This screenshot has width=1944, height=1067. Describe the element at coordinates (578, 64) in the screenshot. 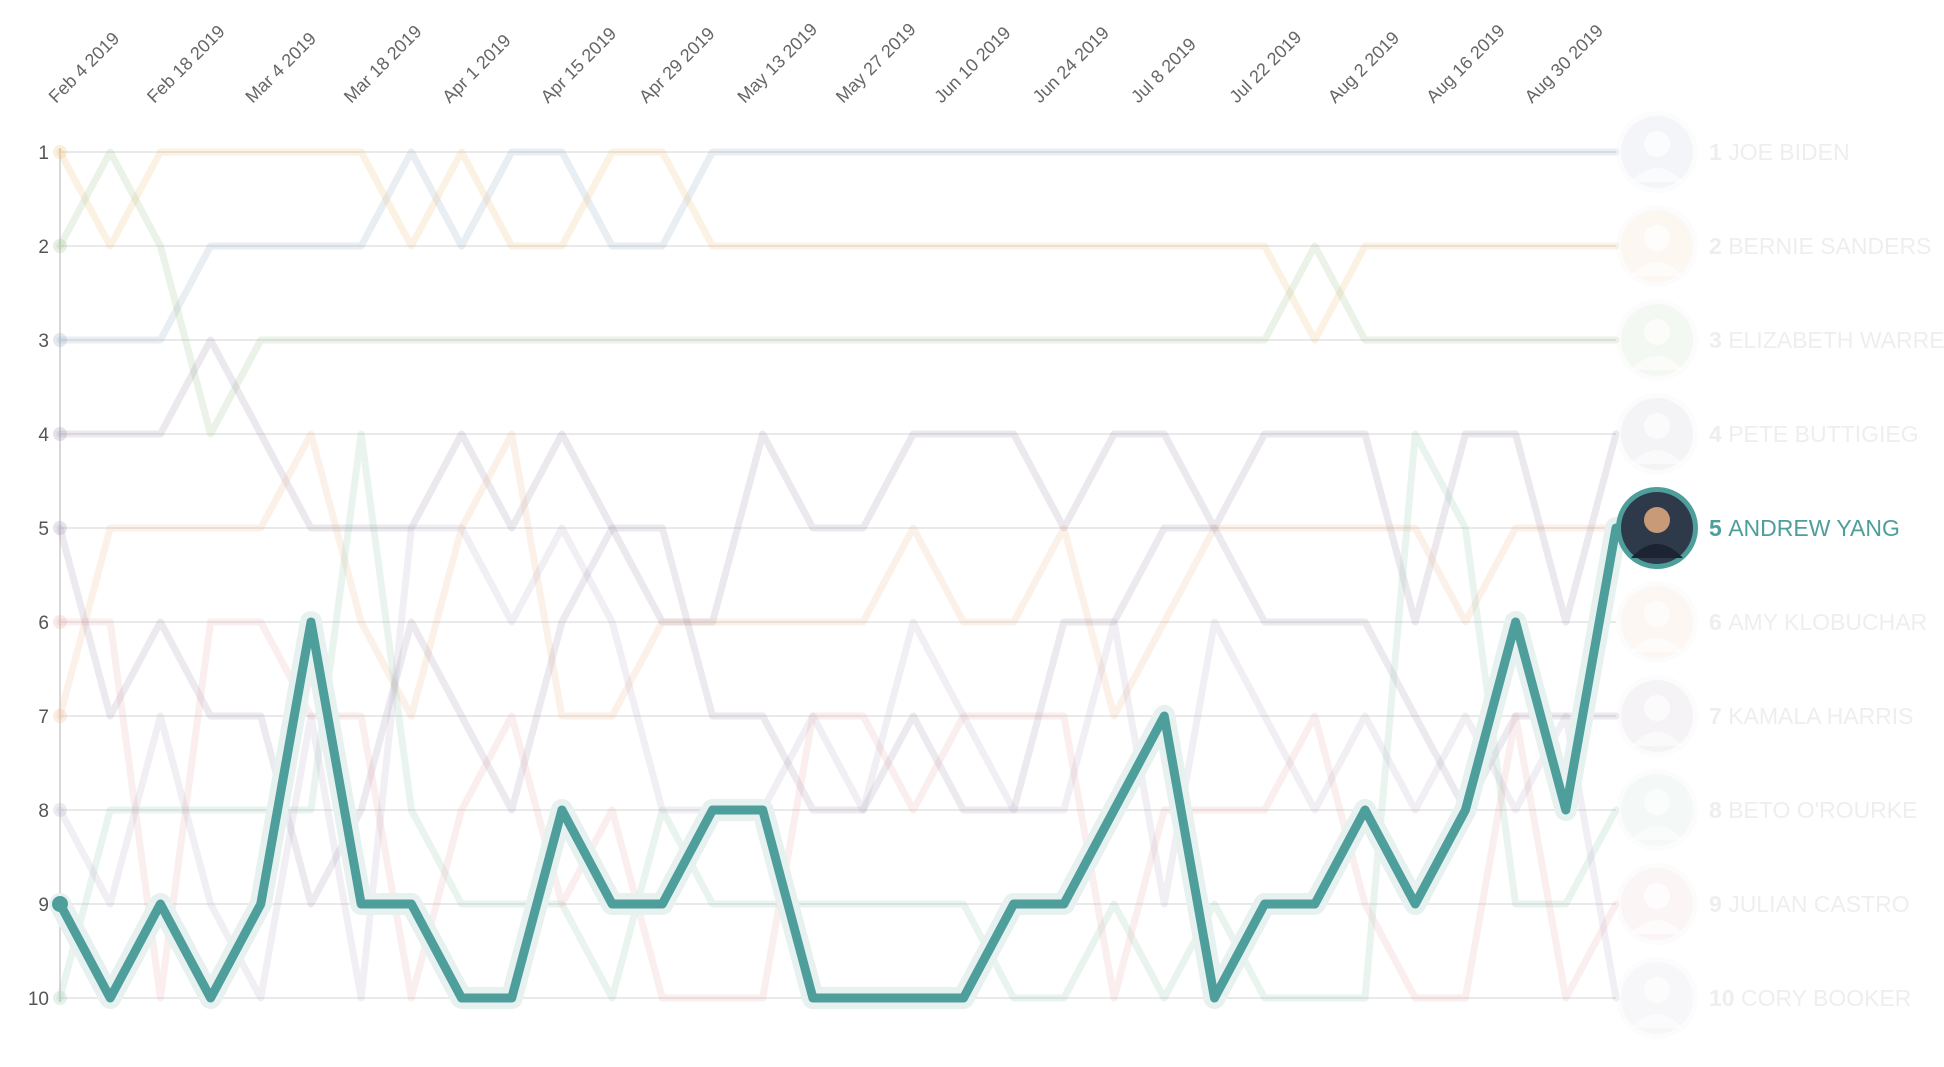

I see `x-tick-label: Apr 15 2019` at that location.